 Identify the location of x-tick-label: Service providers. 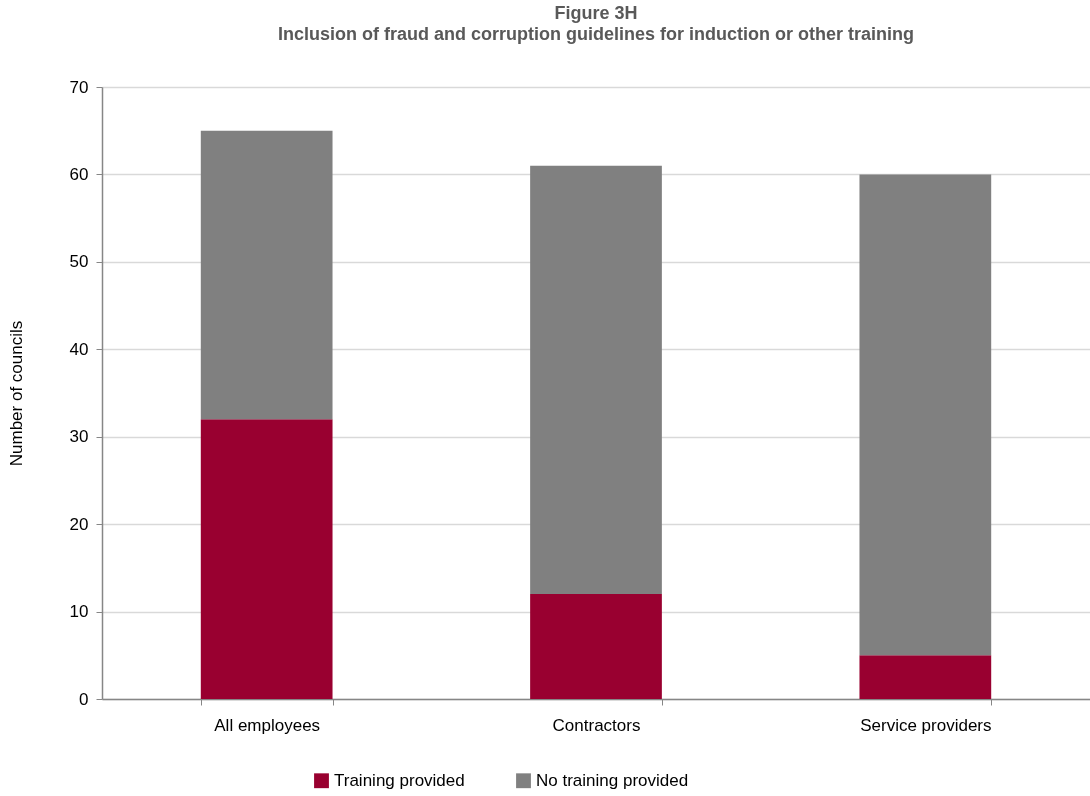
(926, 725).